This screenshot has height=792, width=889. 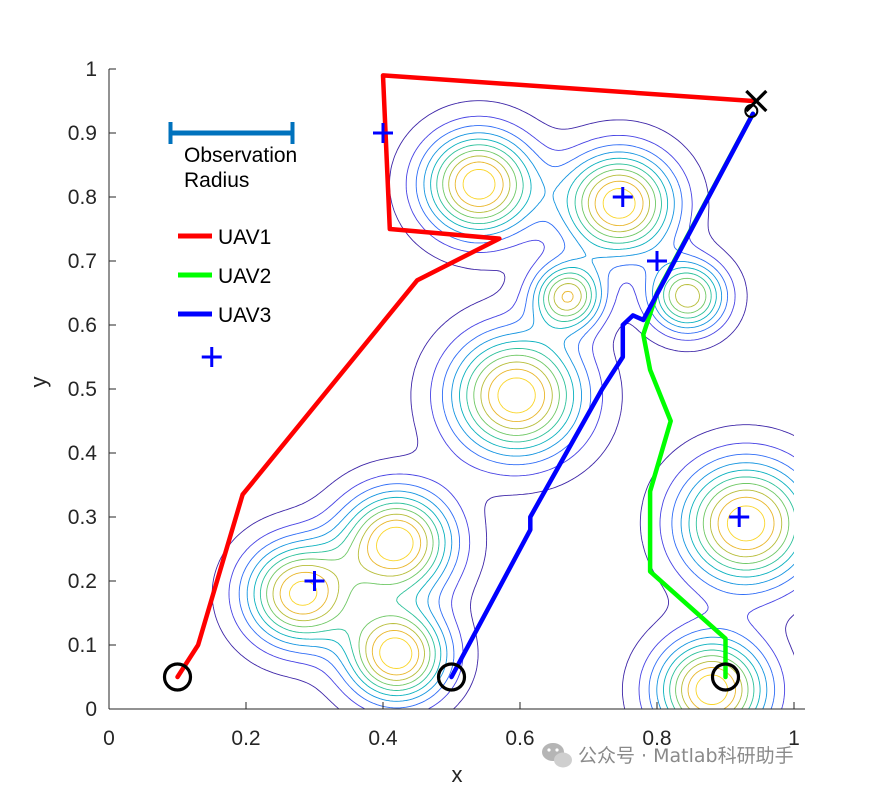 What do you see at coordinates (245, 738) in the screenshot?
I see `x-tick-label: 0.2` at bounding box center [245, 738].